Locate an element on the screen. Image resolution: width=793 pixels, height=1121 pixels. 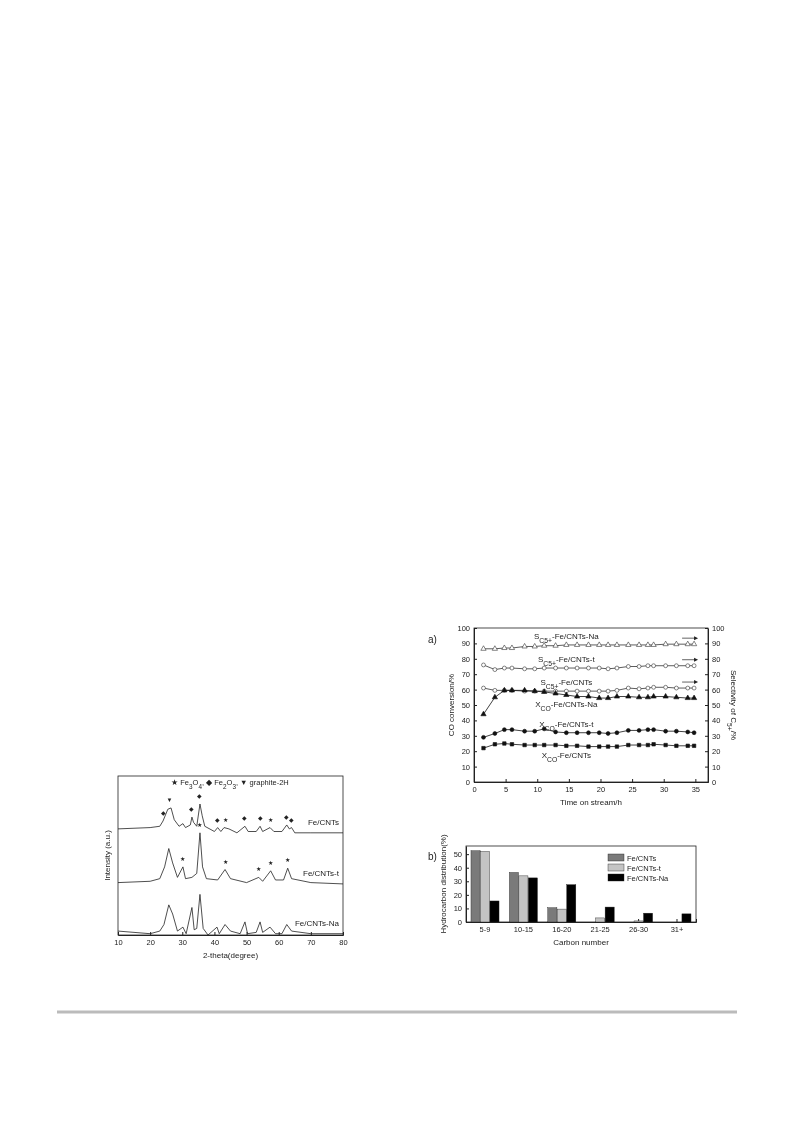
y-axis-title: Hydrocarbon distribution(%) is located at coordinates (443, 884).